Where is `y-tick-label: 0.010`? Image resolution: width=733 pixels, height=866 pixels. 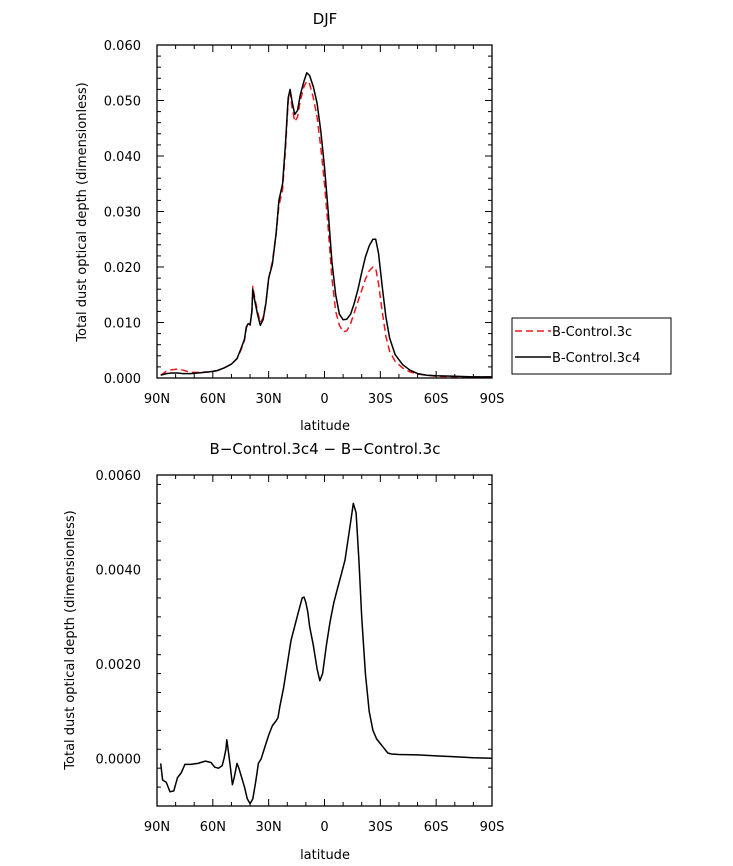 y-tick-label: 0.010 is located at coordinates (122, 324).